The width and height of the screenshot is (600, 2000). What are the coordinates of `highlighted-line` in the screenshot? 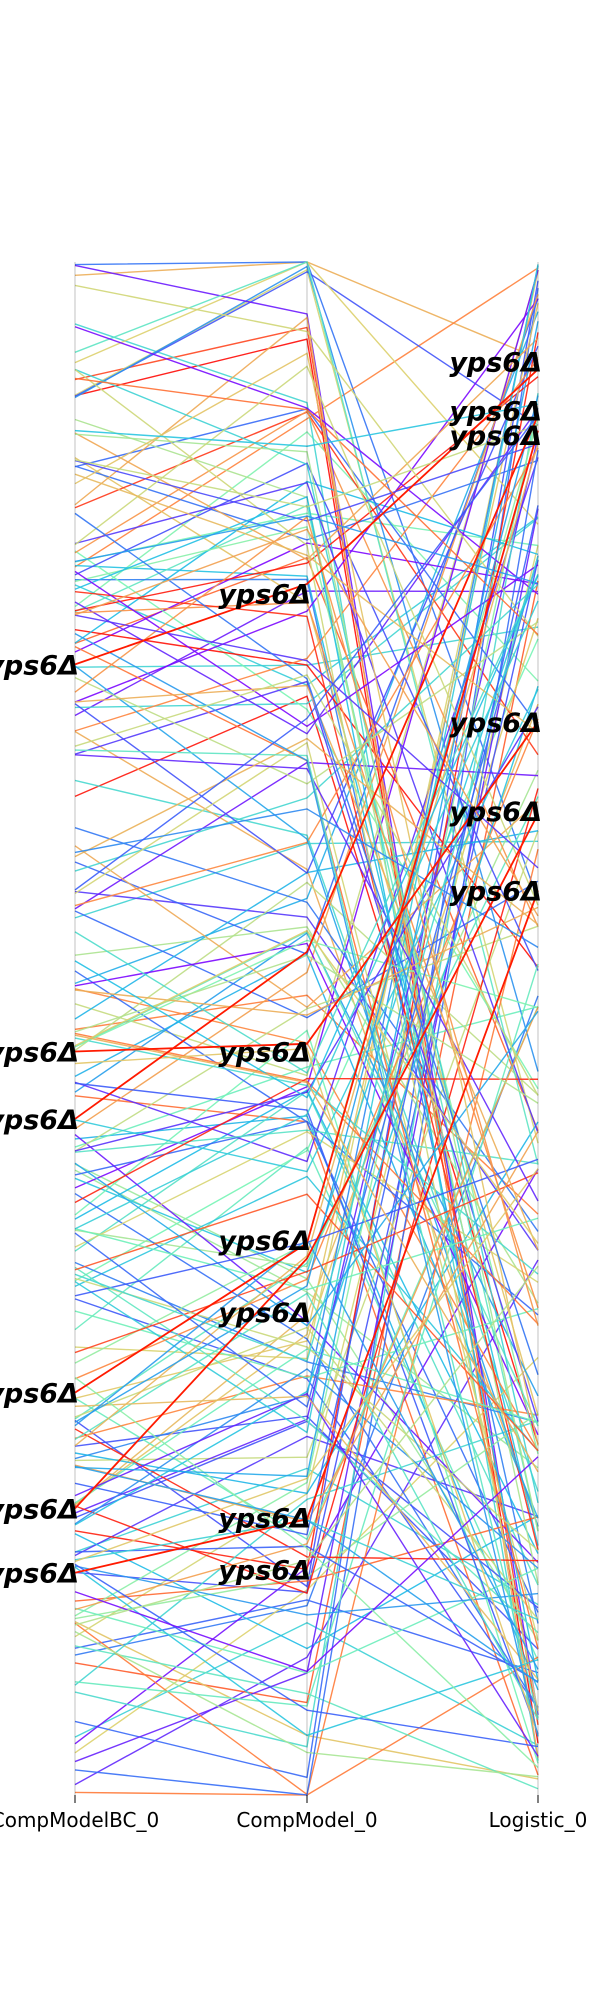 It's located at (306, 887).